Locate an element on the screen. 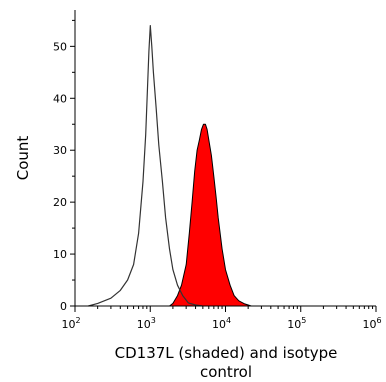 This screenshot has height=382, width=386. x-axis-label-line1: CD137L (shaded) and isotype is located at coordinates (226, 353).